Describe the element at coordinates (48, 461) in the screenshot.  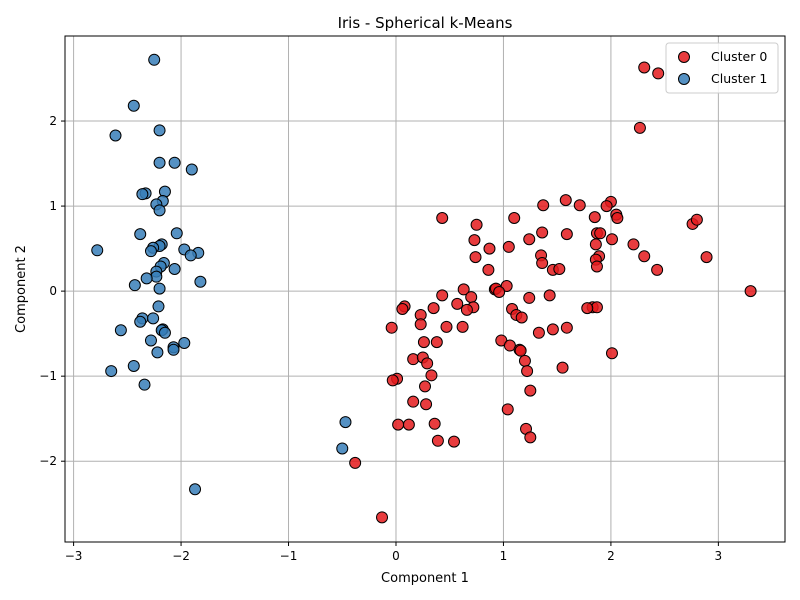
I see `y-tick-label: −2` at that location.